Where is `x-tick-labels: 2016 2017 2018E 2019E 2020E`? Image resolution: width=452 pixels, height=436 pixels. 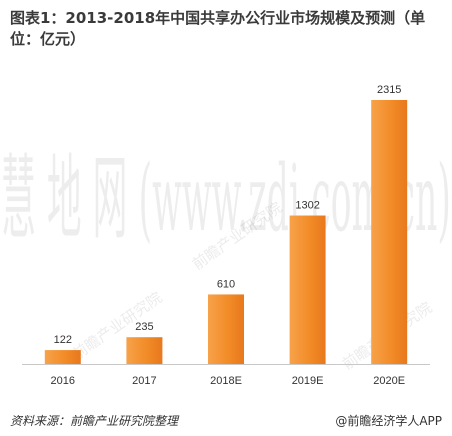
x-tick-labels: 2016 2017 2018E 2019E 2020E is located at coordinates (228, 381).